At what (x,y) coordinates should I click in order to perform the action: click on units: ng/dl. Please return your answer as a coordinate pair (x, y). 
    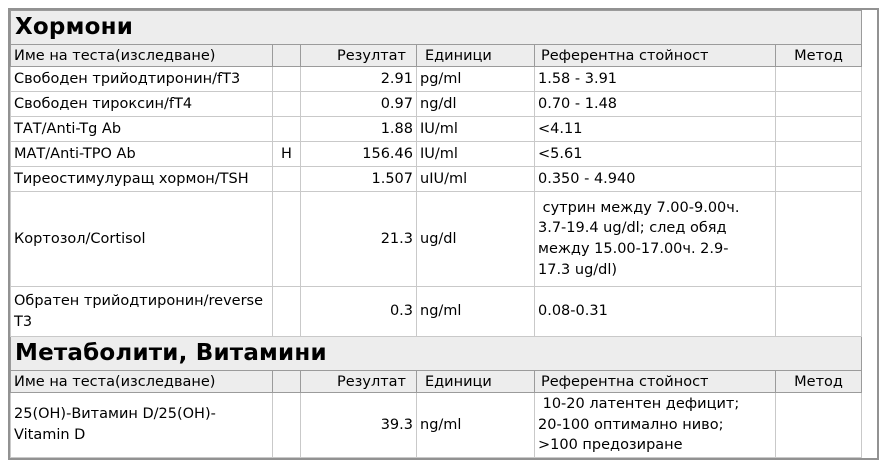
    Looking at the image, I should click on (475, 104).